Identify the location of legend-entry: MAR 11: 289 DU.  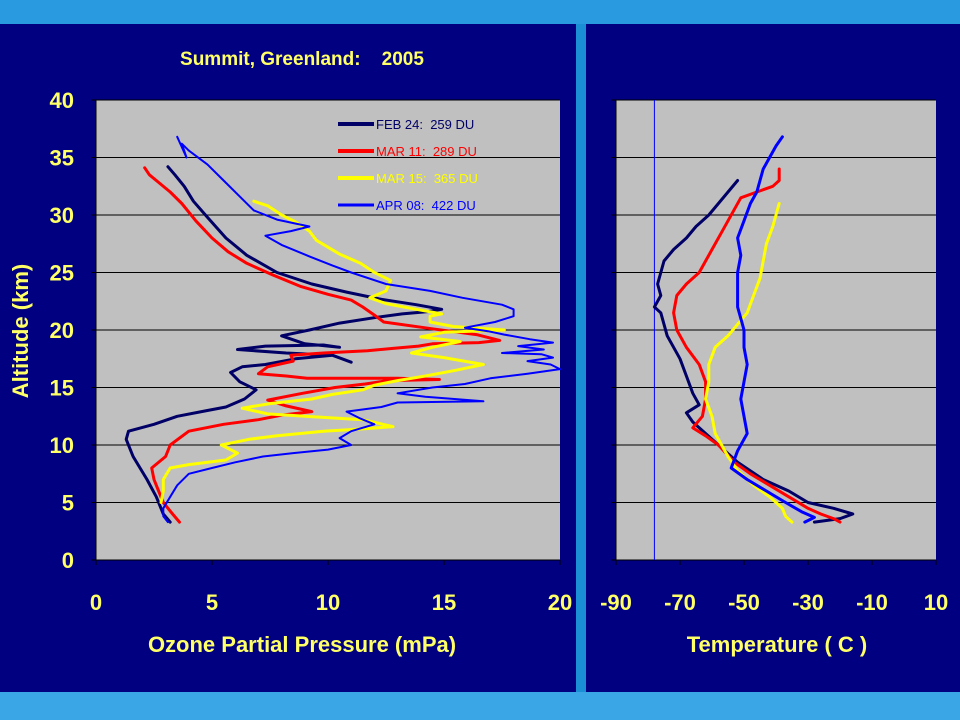
(426, 151).